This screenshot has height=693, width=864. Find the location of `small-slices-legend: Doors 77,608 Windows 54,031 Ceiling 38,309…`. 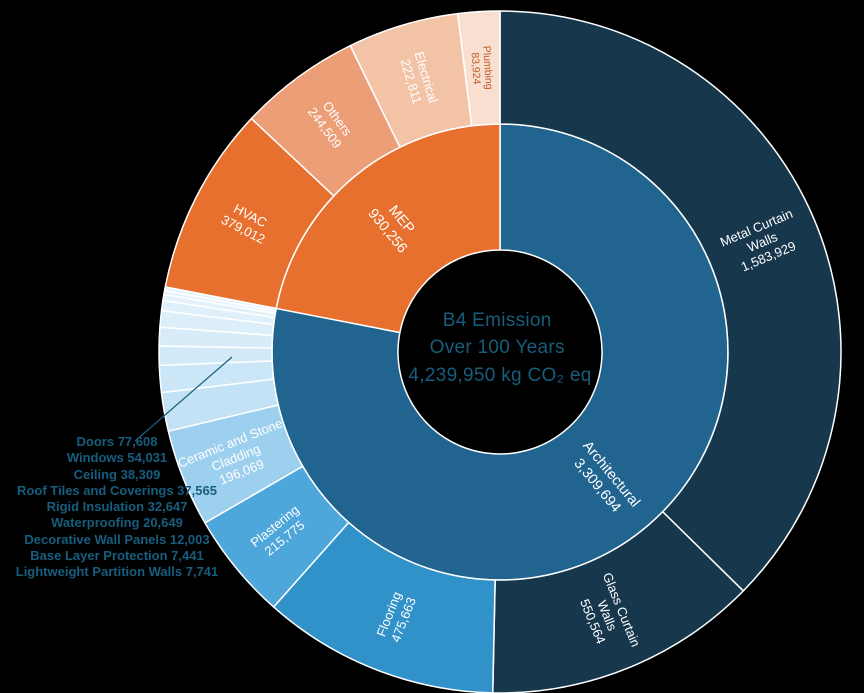

small-slices-legend: Doors 77,608 Windows 54,031 Ceiling 38,309… is located at coordinates (117, 507).